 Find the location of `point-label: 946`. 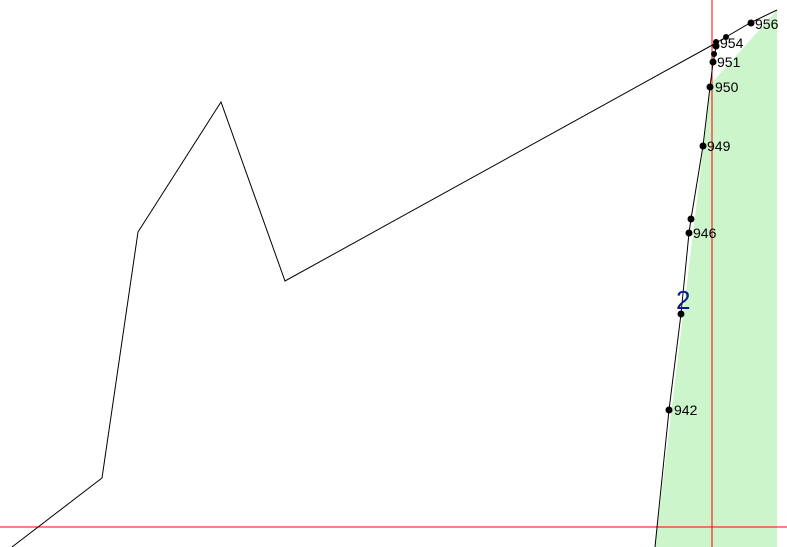

point-label: 946 is located at coordinates (705, 233).